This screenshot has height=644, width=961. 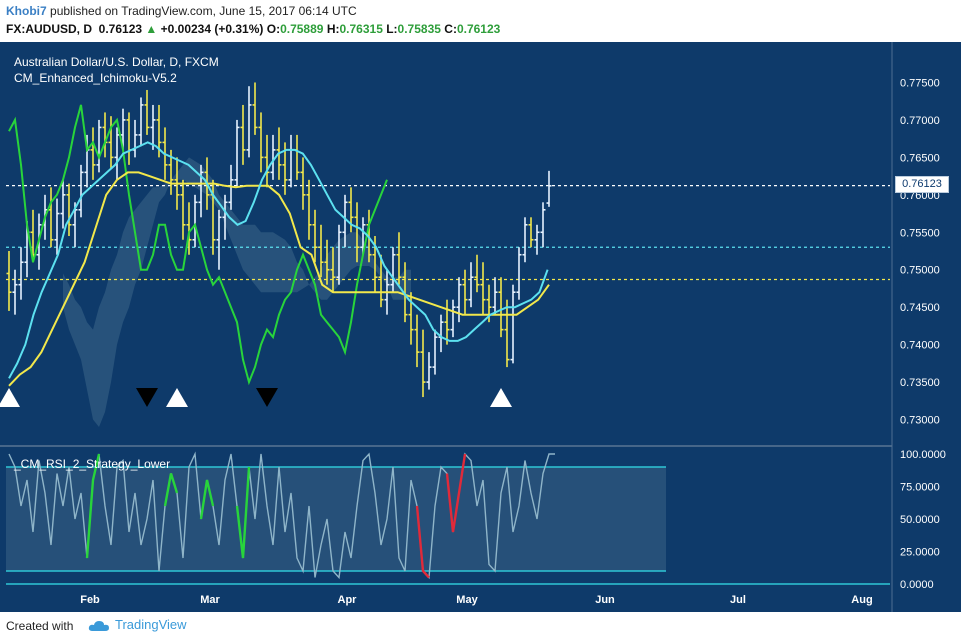 What do you see at coordinates (605, 600) in the screenshot?
I see `time-tick-label: Jun` at bounding box center [605, 600].